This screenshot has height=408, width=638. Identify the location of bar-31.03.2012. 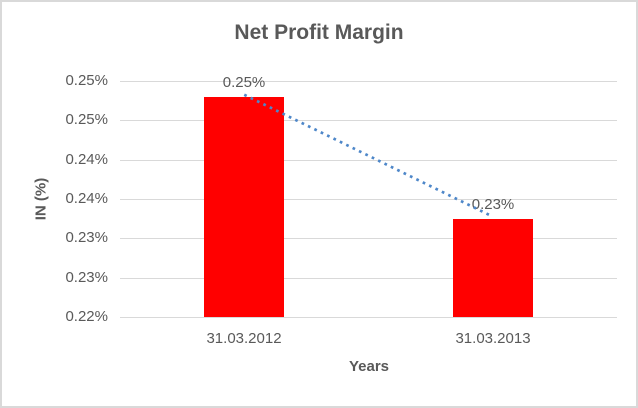
(244, 207).